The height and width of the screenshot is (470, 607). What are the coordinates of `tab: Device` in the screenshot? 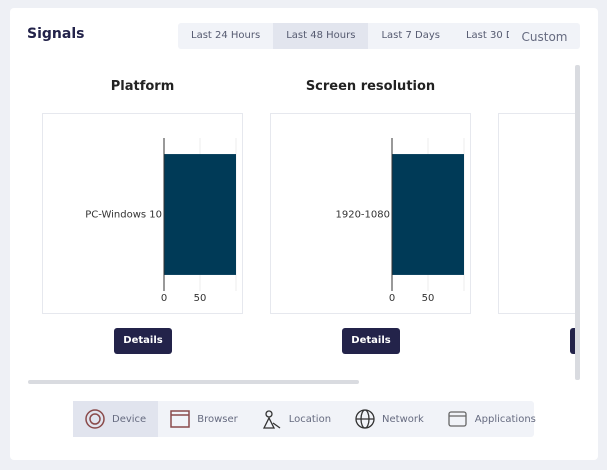 It's located at (116, 419).